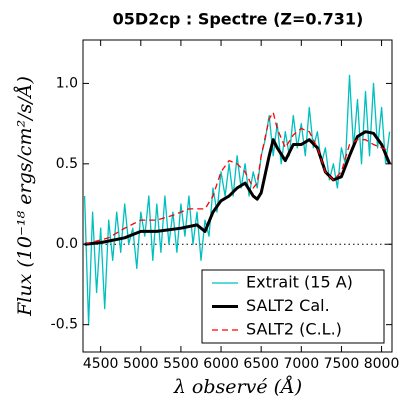 The width and height of the screenshot is (400, 400). What do you see at coordinates (261, 364) in the screenshot?
I see `x-tick-label: 6500` at bounding box center [261, 364].